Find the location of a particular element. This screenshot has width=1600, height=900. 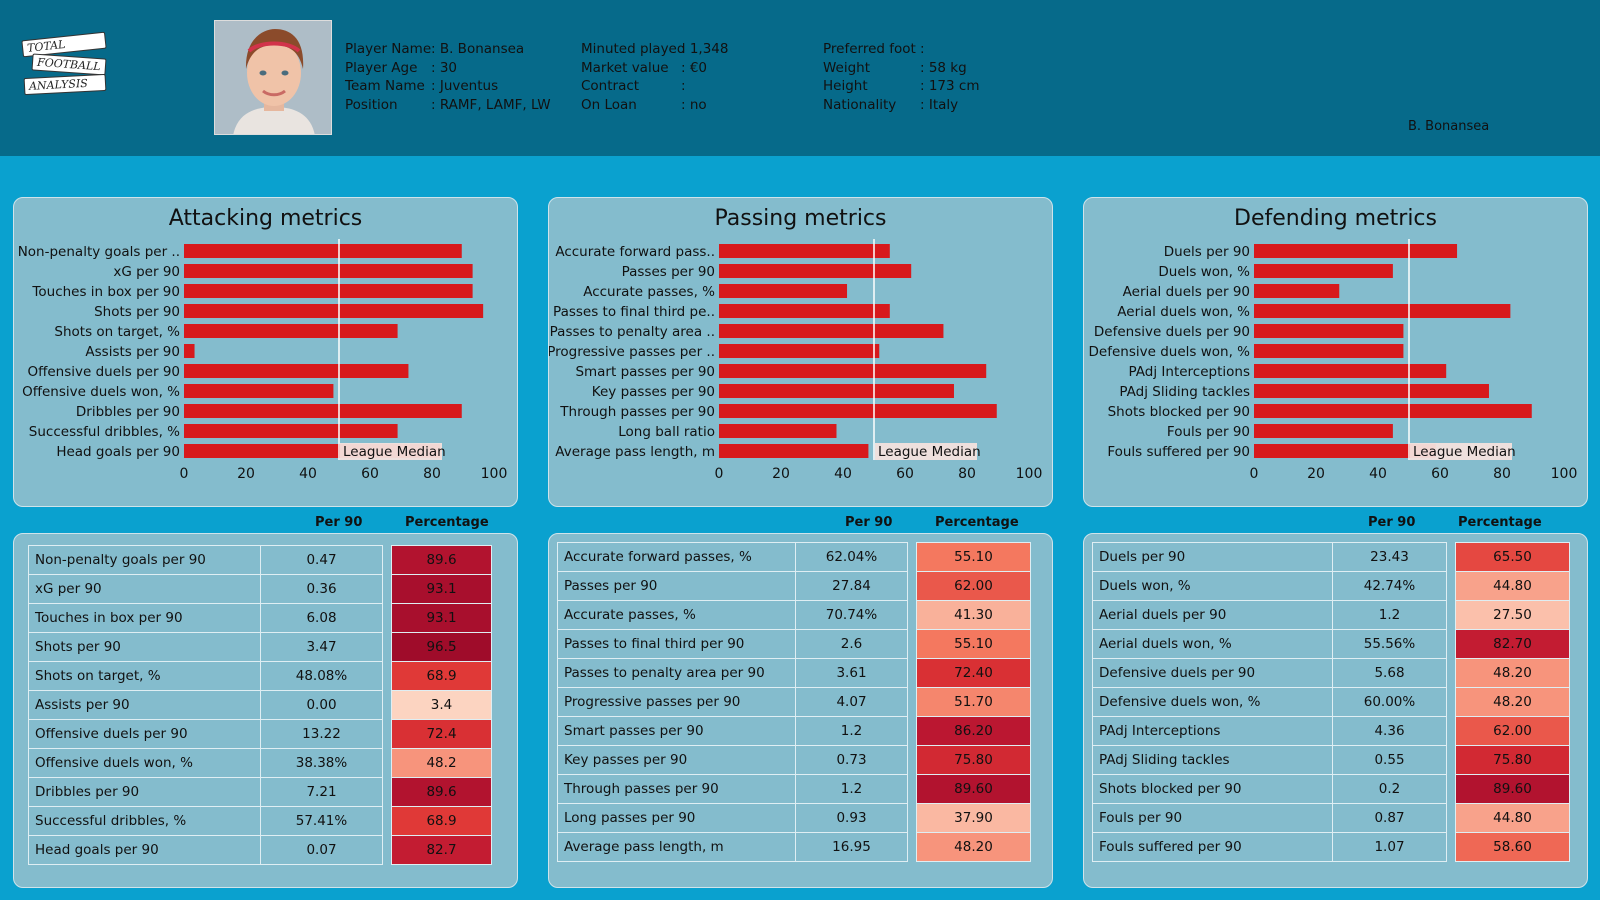

metric-name-cell: Smart passes per 90 is located at coordinates (676, 731).